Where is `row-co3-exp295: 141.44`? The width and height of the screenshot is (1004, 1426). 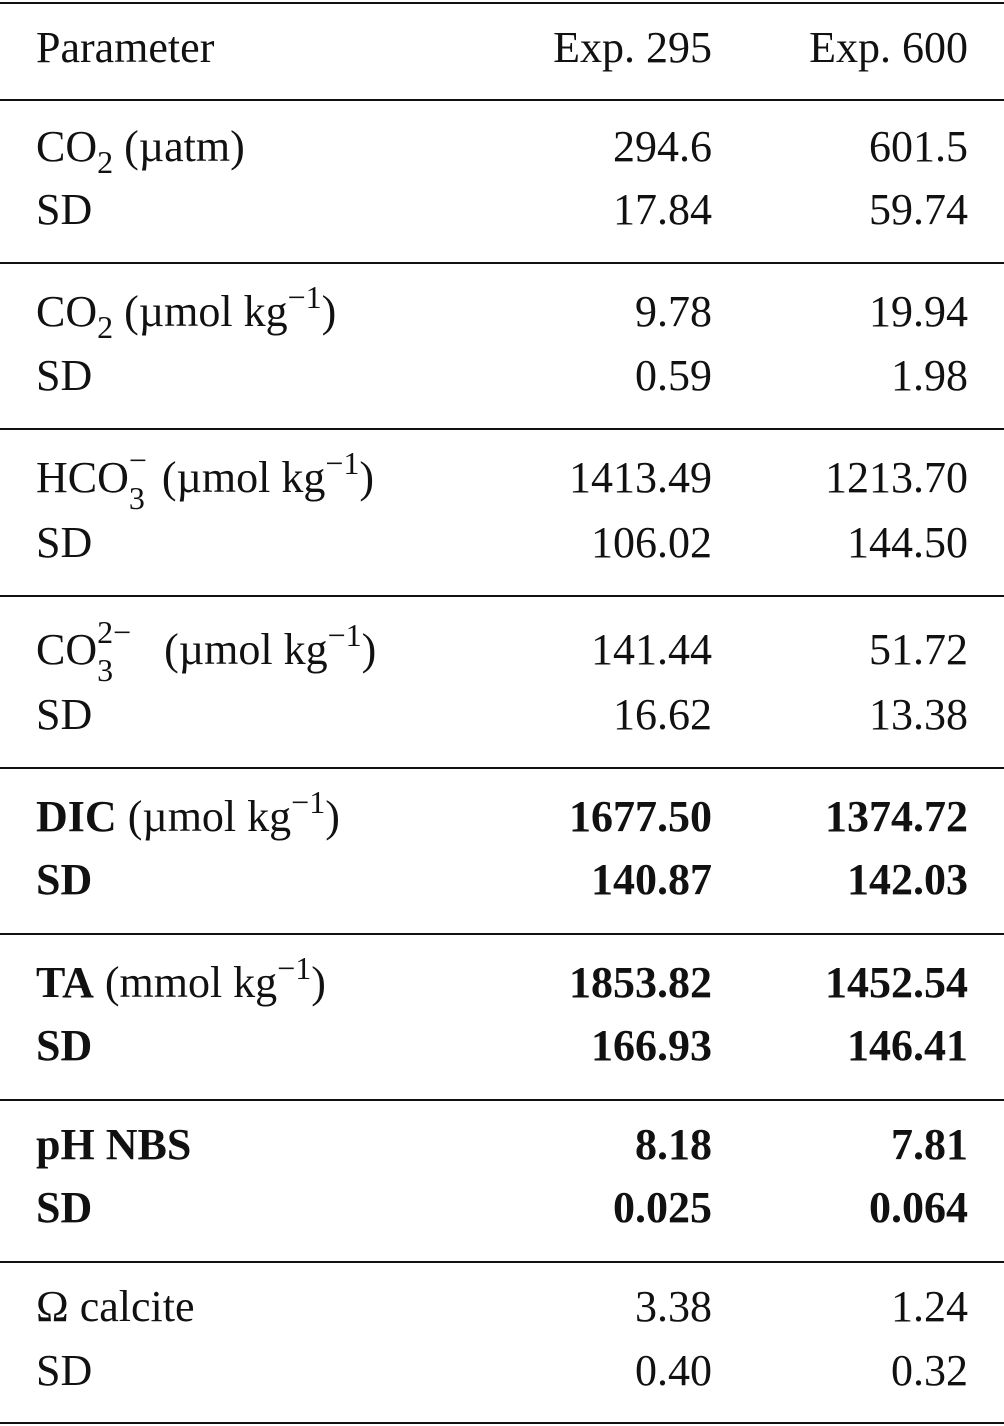
row-co3-exp295: 141.44 is located at coordinates (651, 649).